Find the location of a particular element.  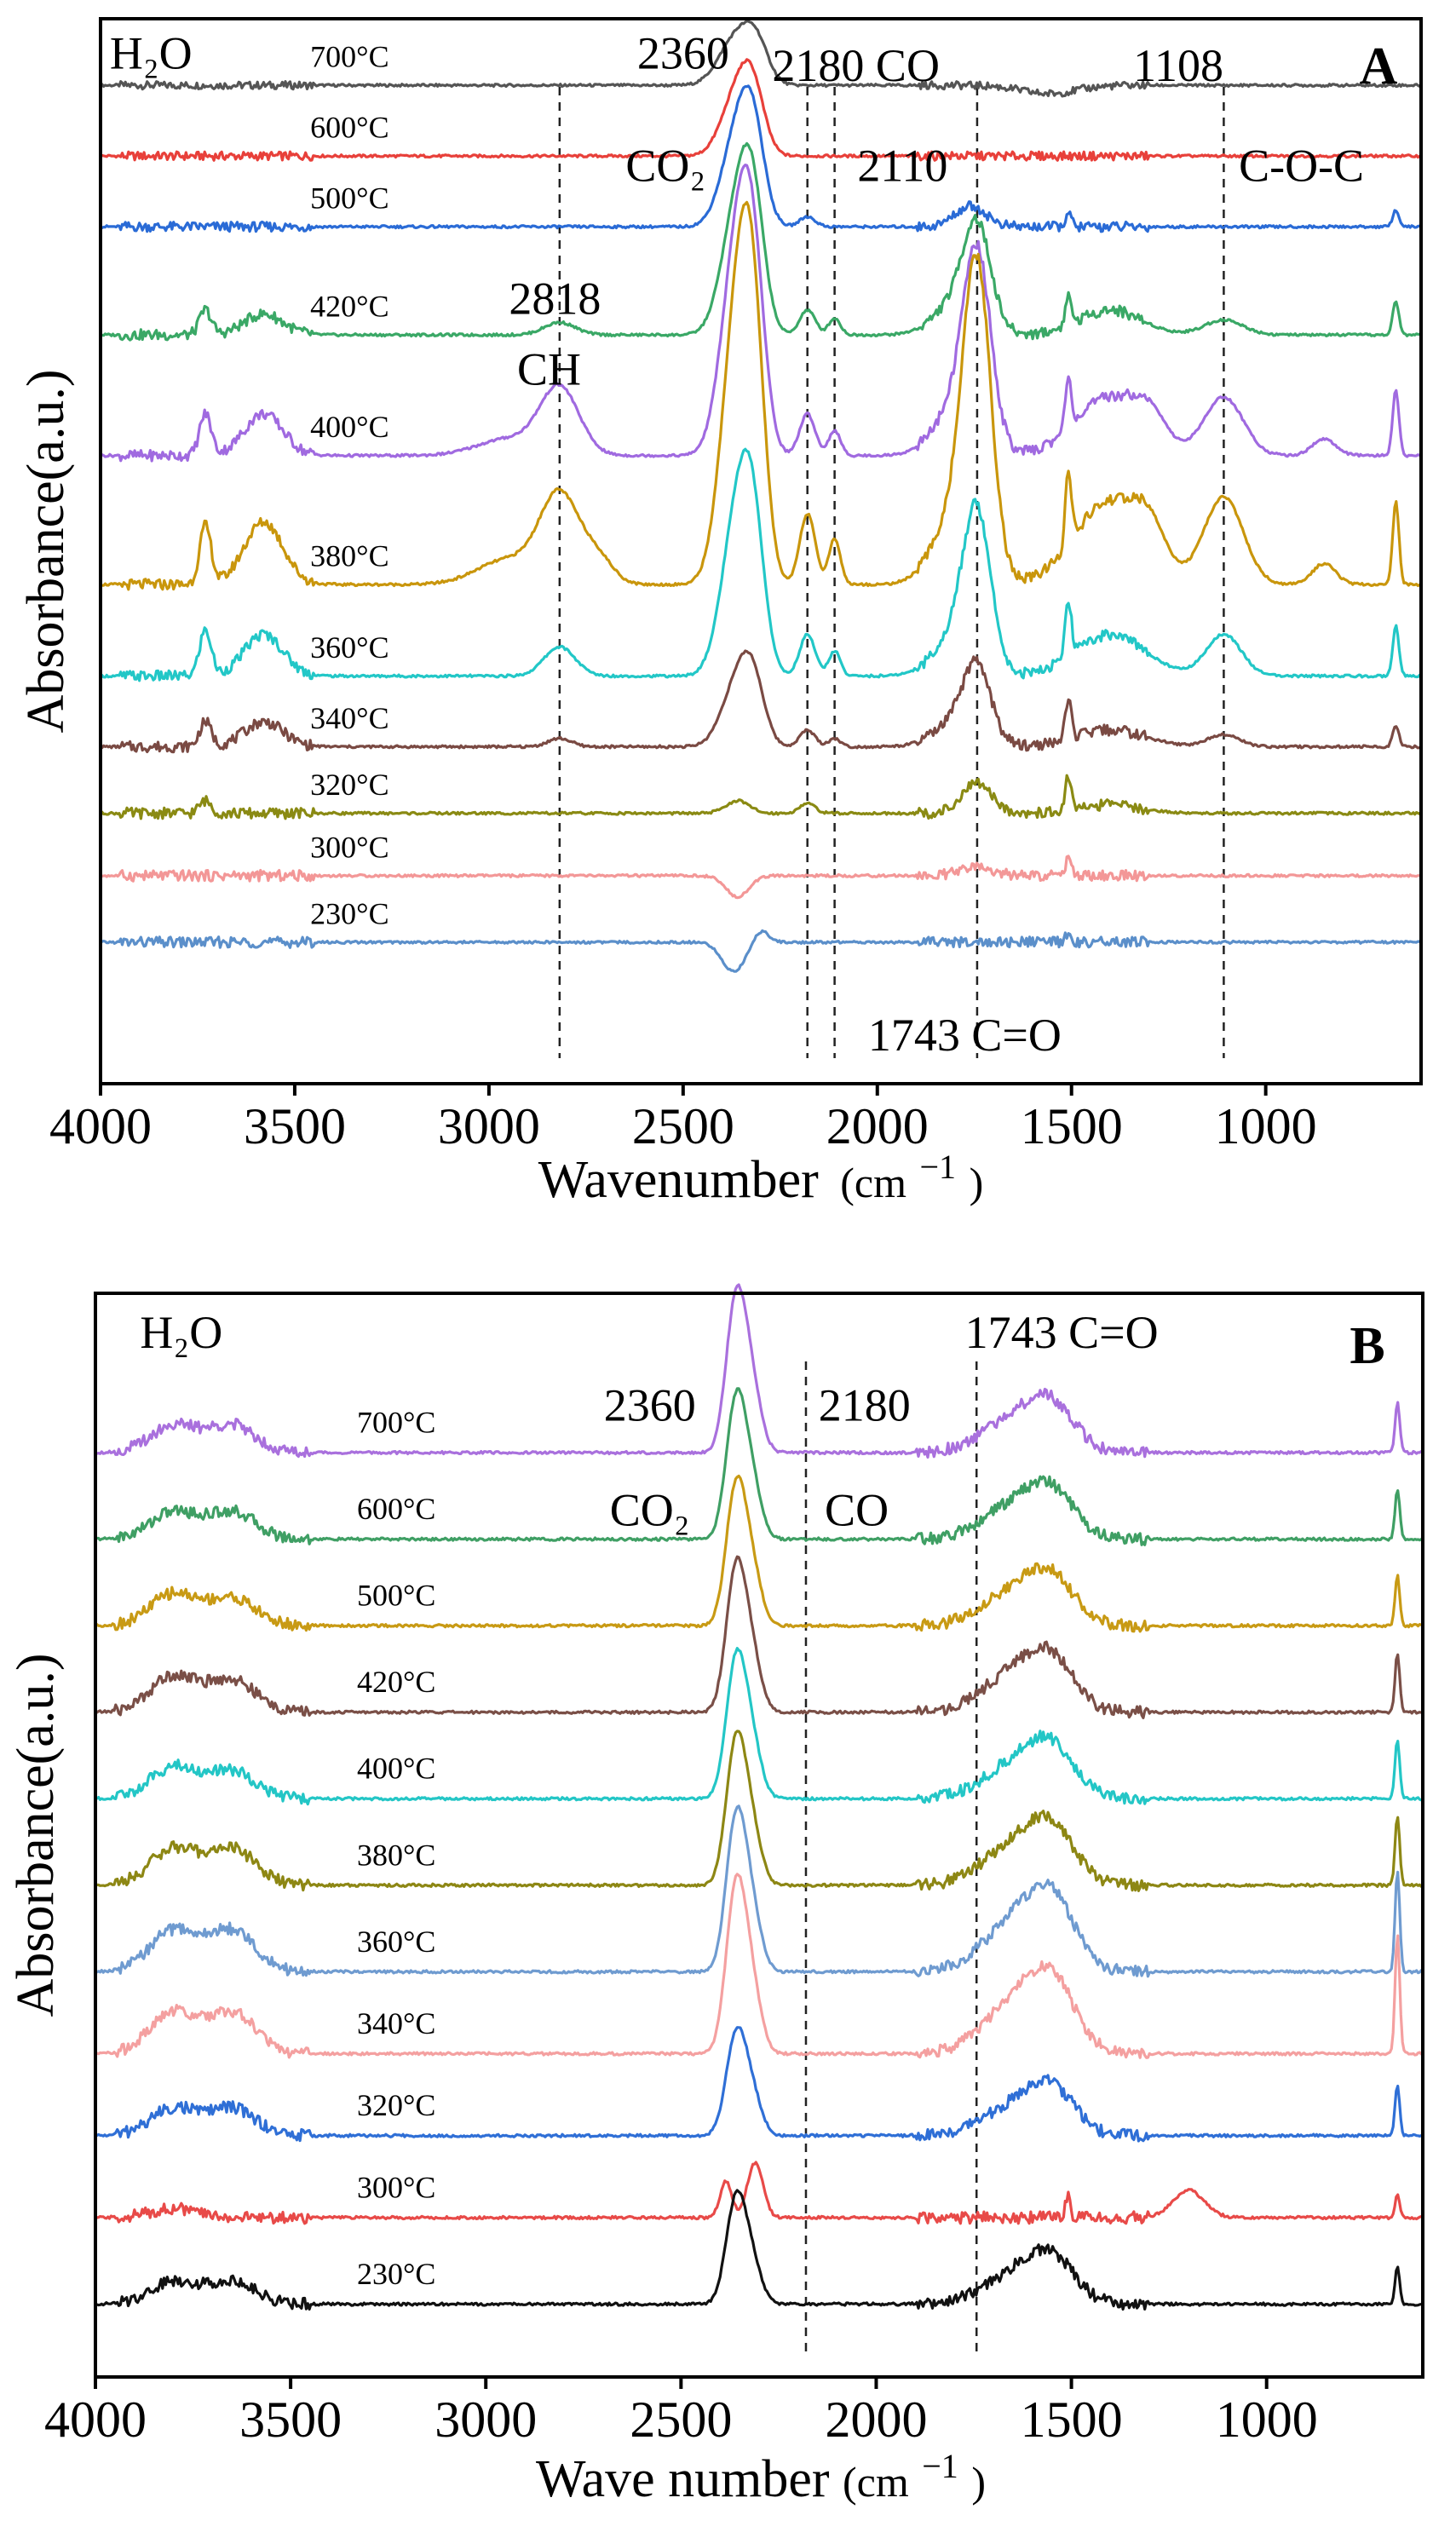

annotation-5: 2110 is located at coordinates (902, 165).